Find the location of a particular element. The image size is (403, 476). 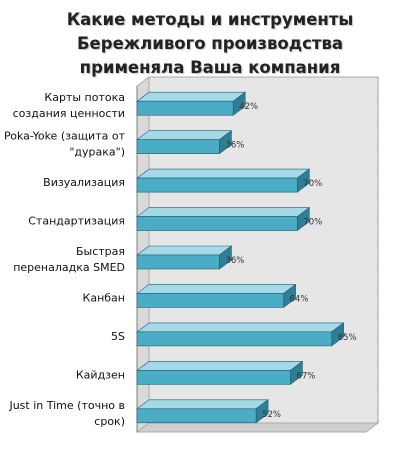

category-tick-label: Poka-Yoke (защита от is located at coordinates (65, 136).